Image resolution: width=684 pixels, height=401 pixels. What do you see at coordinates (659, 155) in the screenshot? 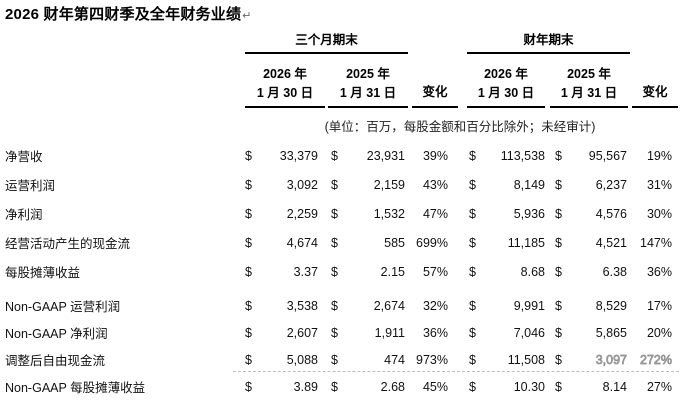
I see `change-fy: 19%` at bounding box center [659, 155].